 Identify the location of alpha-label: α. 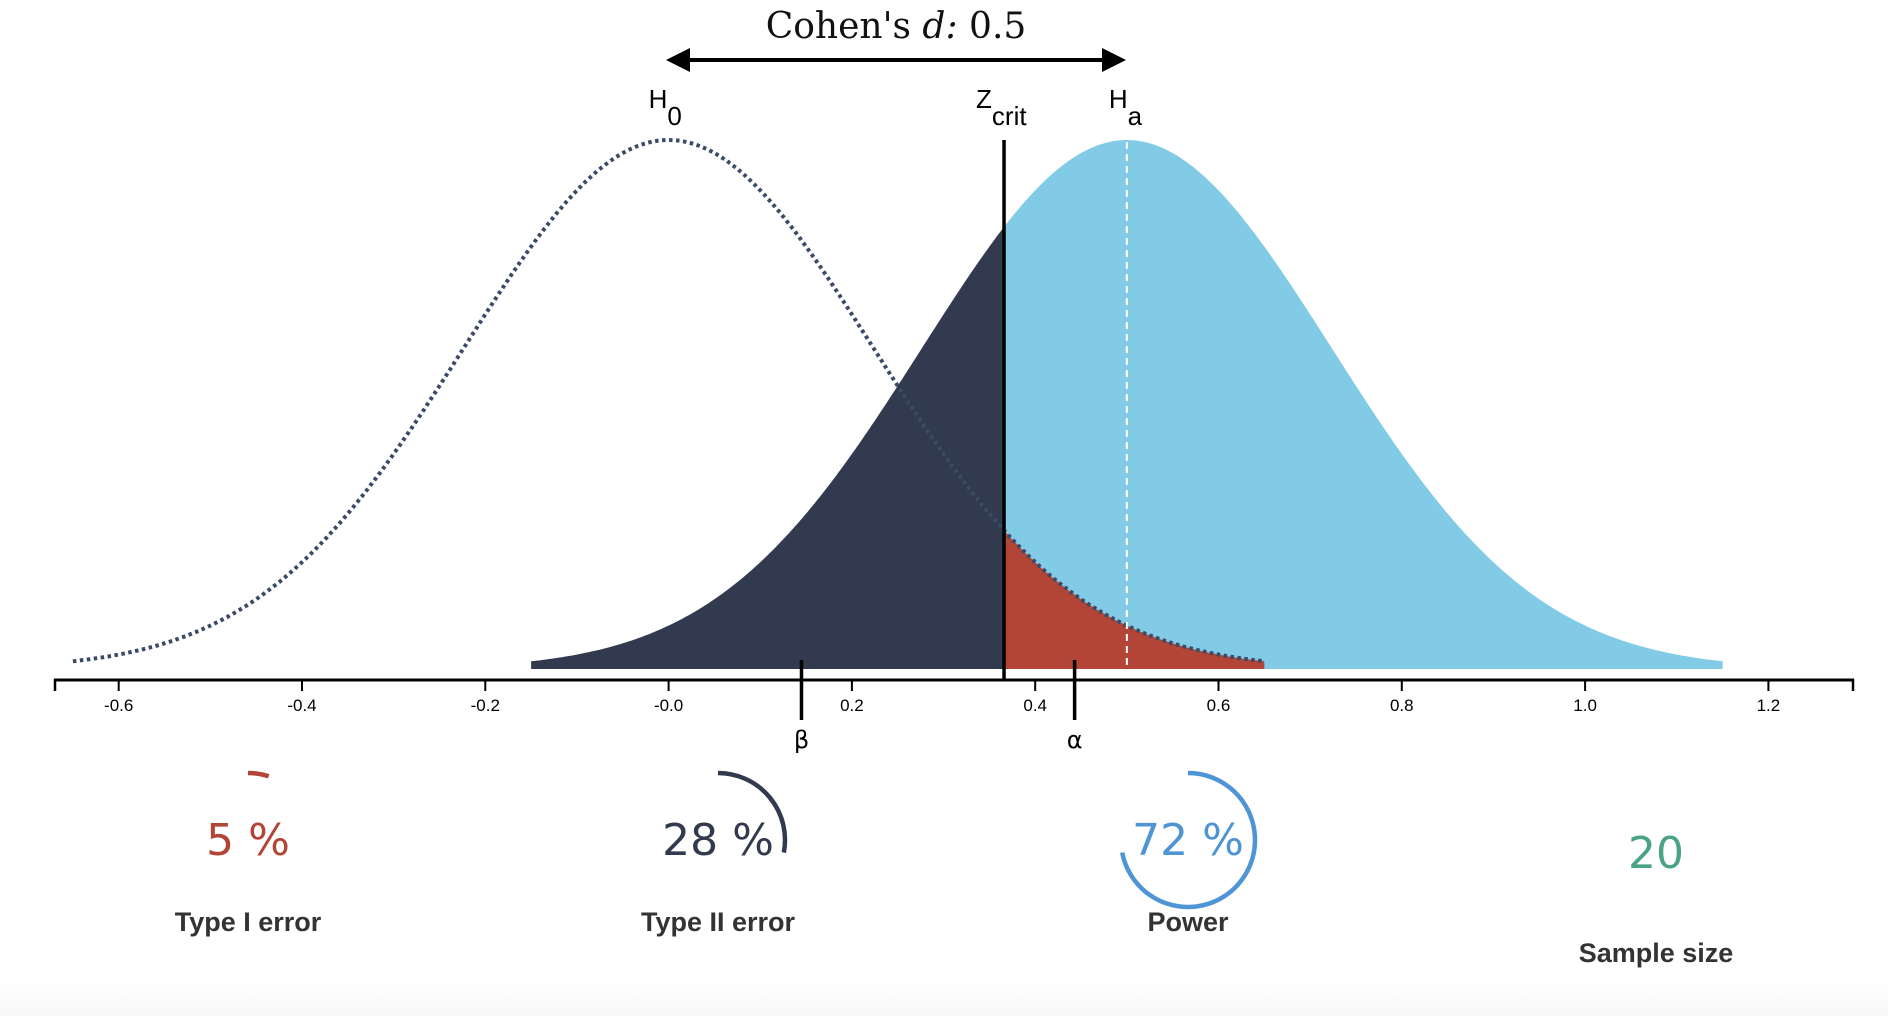
(1075, 740).